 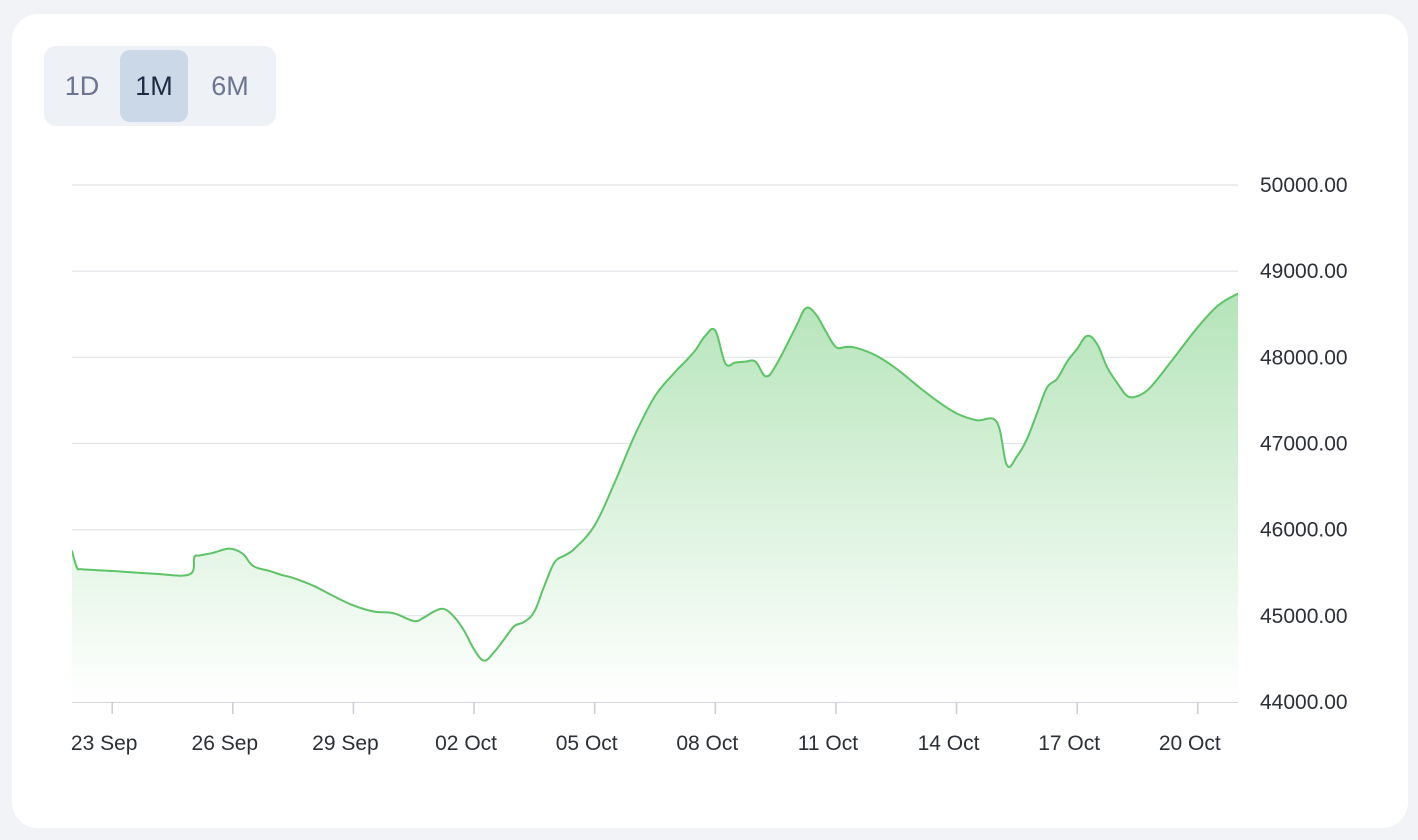 I want to click on y-tick-label: 45000.00, so click(x=1304, y=616).